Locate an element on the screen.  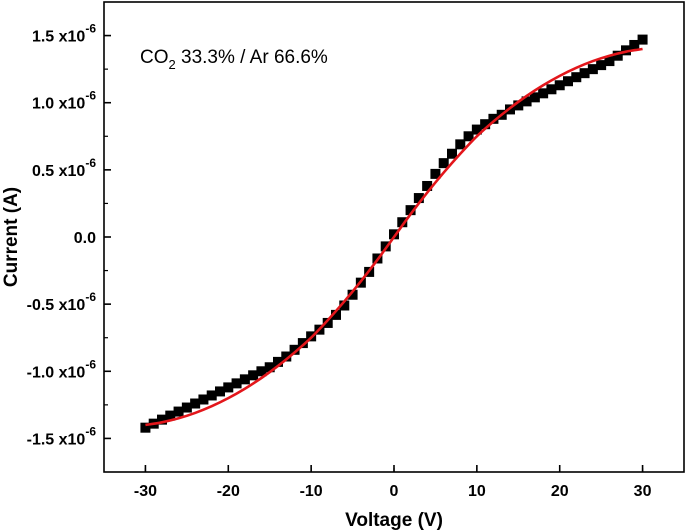
y-tick-mantissa: -0.5 x10 is located at coordinates (56, 305).